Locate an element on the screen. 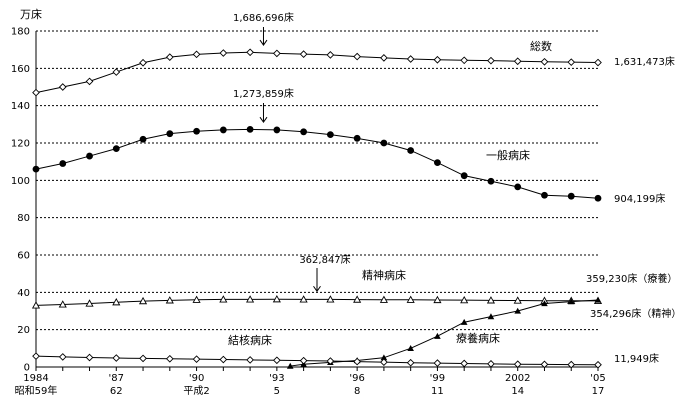 This screenshot has width=679, height=408. x-tick-sublabel: 17 is located at coordinates (598, 391).